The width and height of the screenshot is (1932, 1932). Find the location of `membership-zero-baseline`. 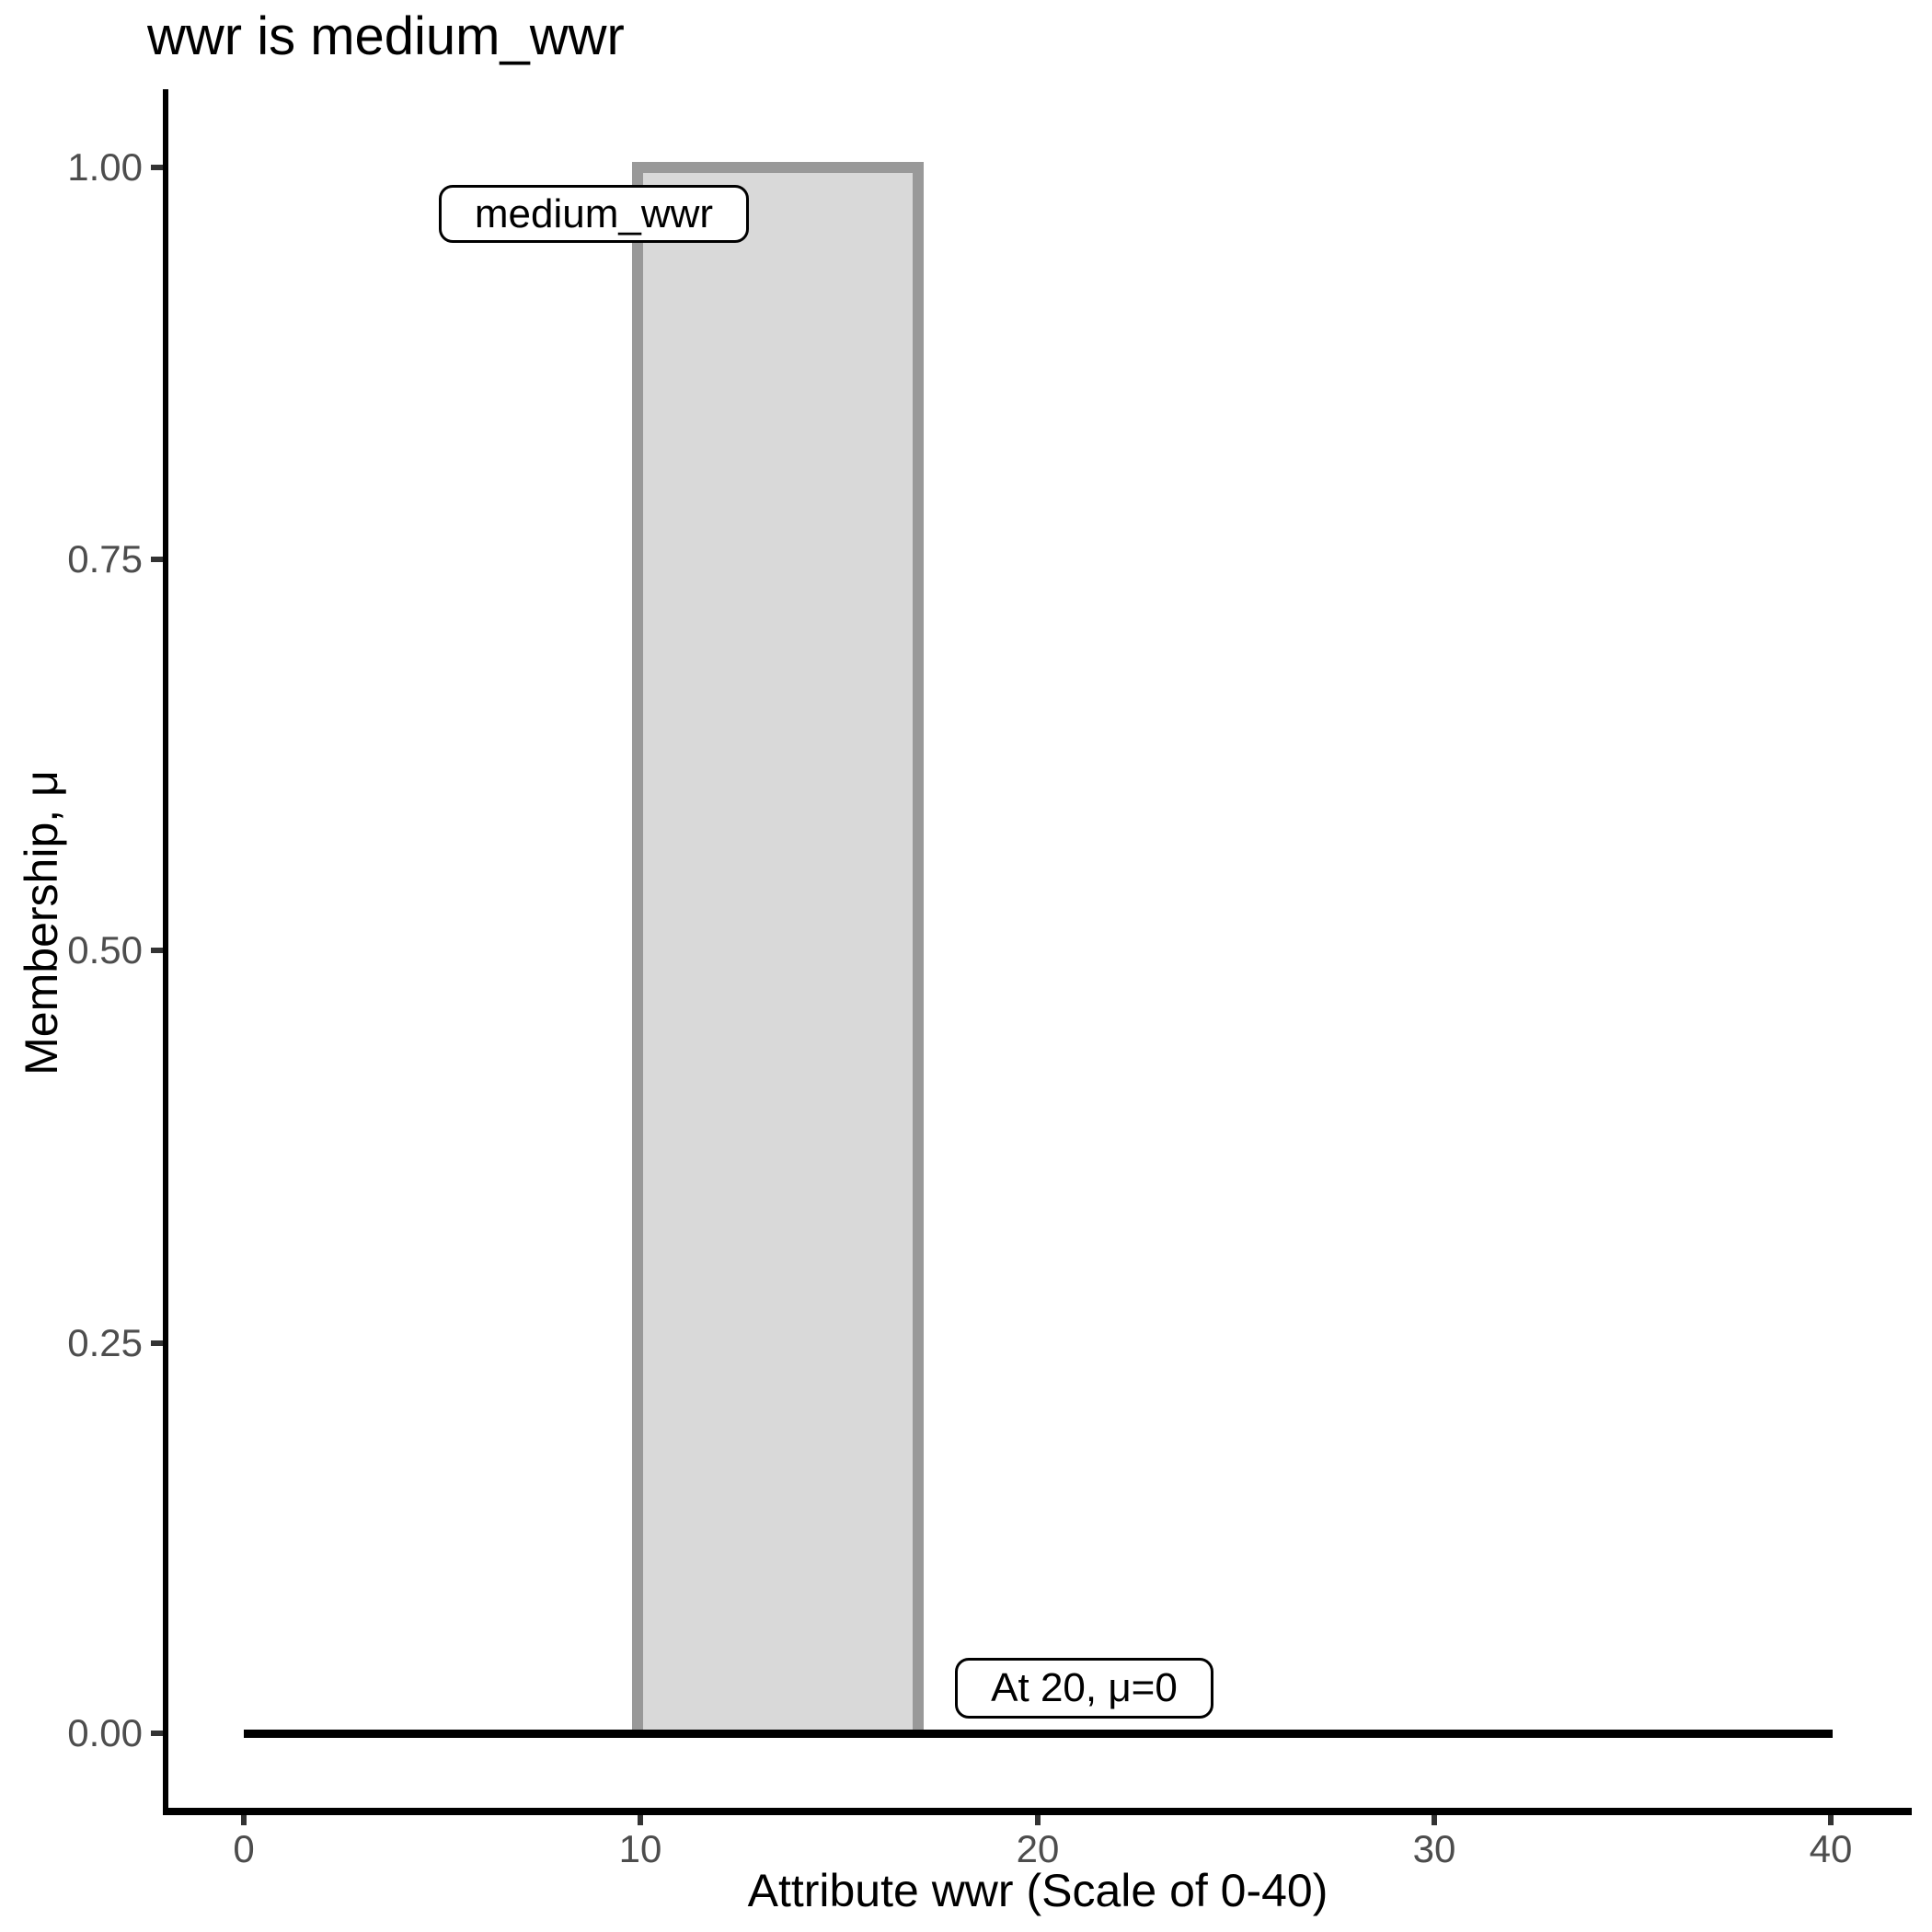

membership-zero-baseline is located at coordinates (1038, 1734).